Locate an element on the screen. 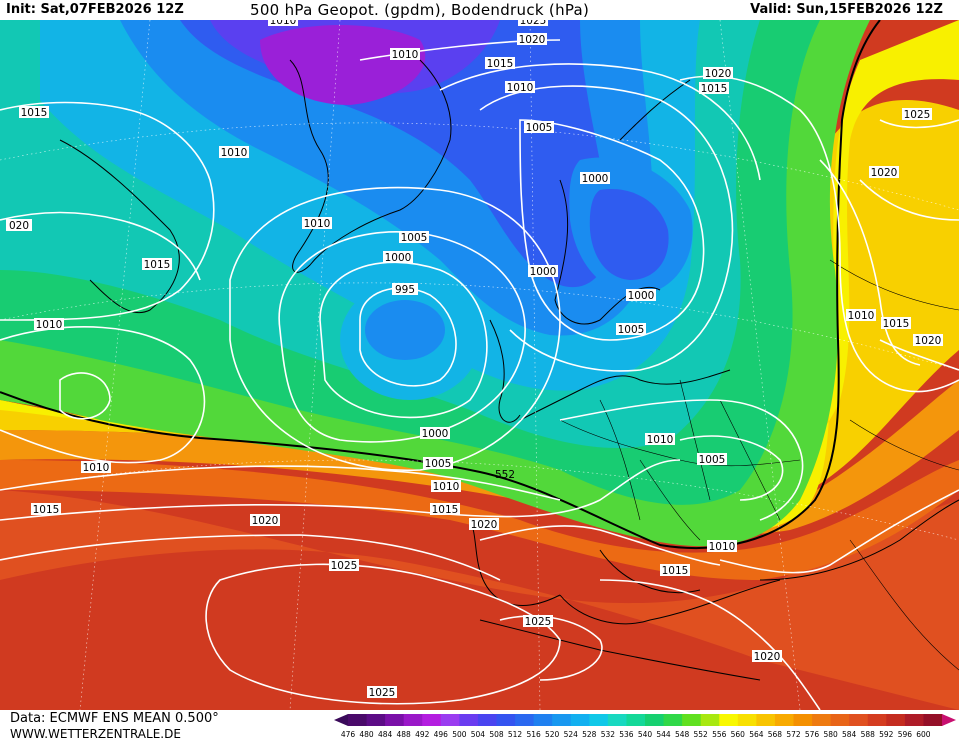 Image resolution: width=959 pixels, height=741 pixels. legend-tick-label: 568 is located at coordinates (775, 734).